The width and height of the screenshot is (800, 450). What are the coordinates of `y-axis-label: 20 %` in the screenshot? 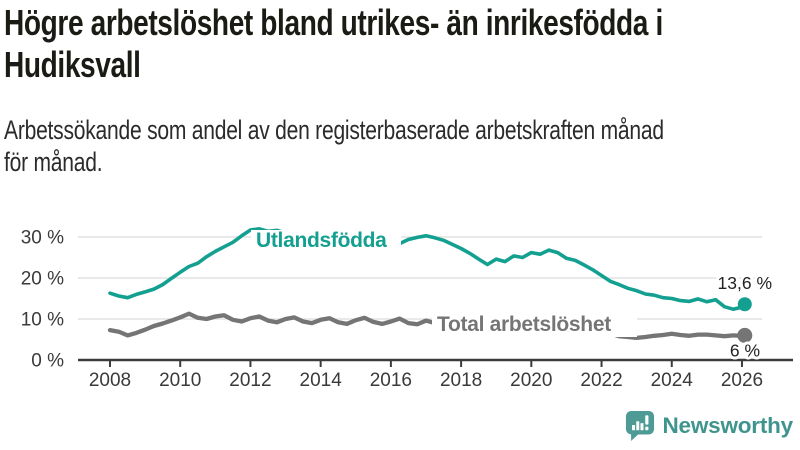 It's located at (42, 279).